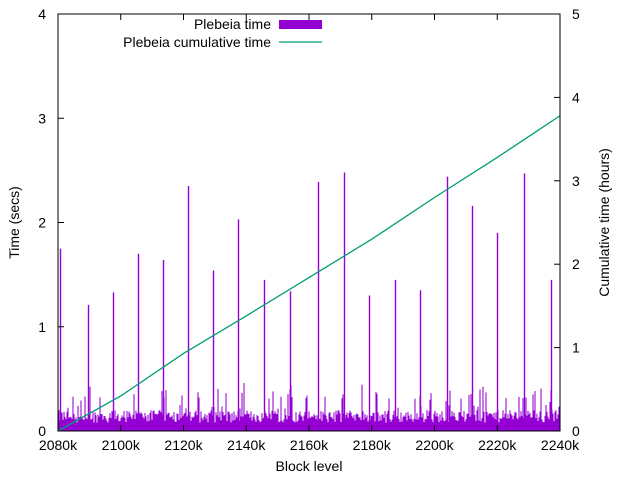 This screenshot has width=640, height=480. I want to click on y-left-tick-label: 1, so click(42, 327).